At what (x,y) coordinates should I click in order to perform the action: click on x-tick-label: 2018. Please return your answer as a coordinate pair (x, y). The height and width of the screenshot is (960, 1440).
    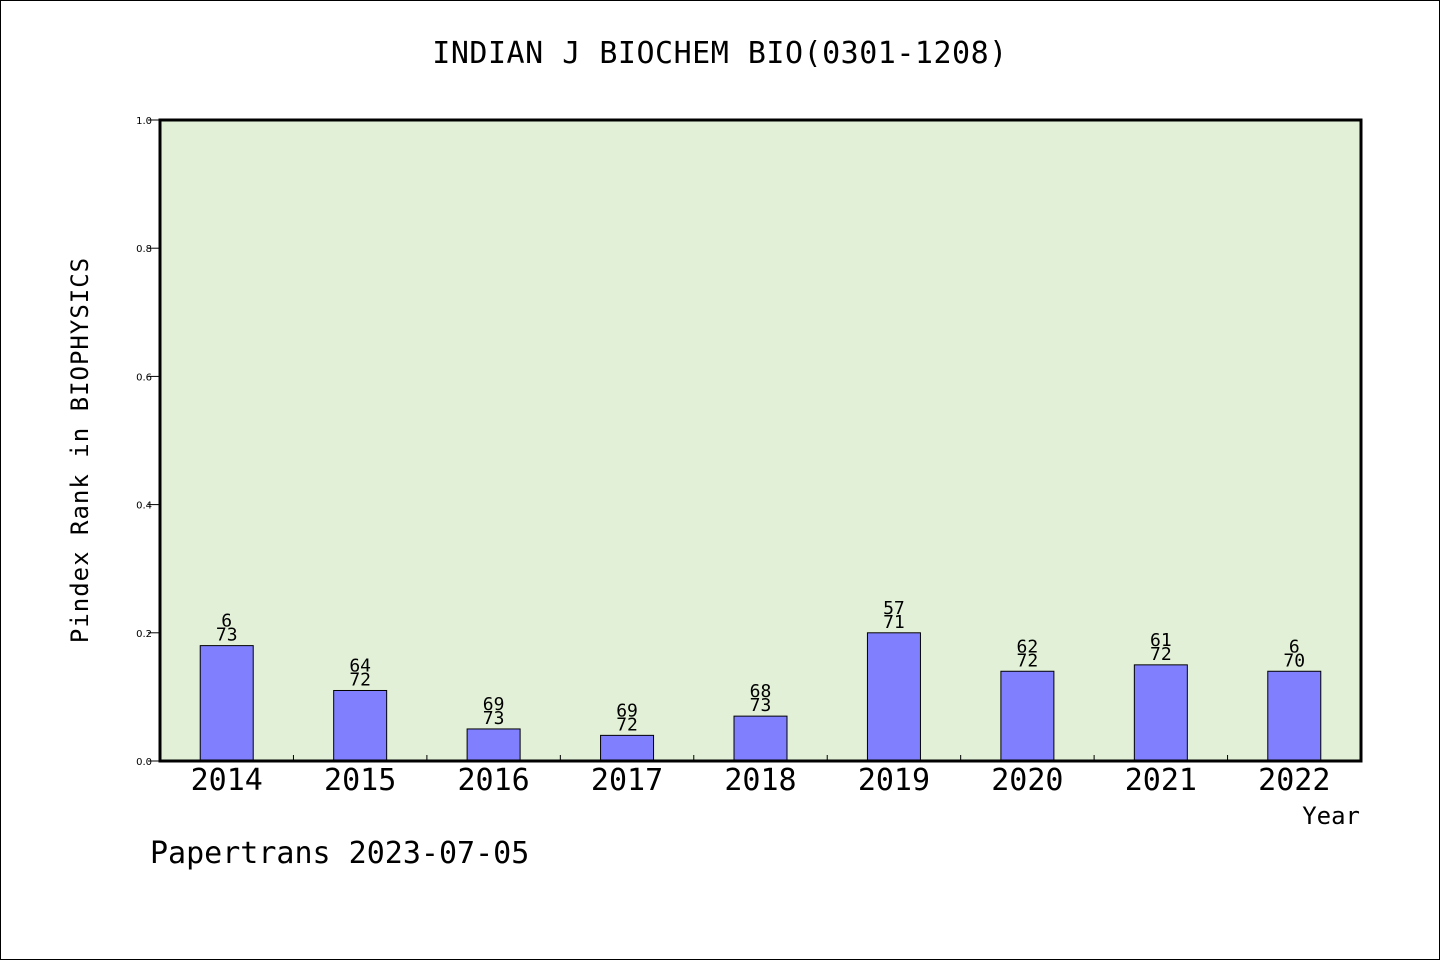
    Looking at the image, I should click on (760, 780).